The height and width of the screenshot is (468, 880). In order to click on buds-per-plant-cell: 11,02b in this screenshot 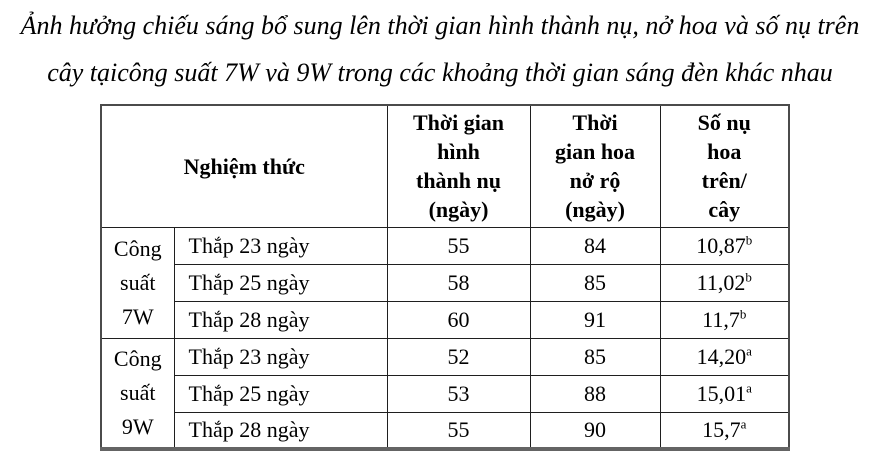, I will do `click(724, 282)`.